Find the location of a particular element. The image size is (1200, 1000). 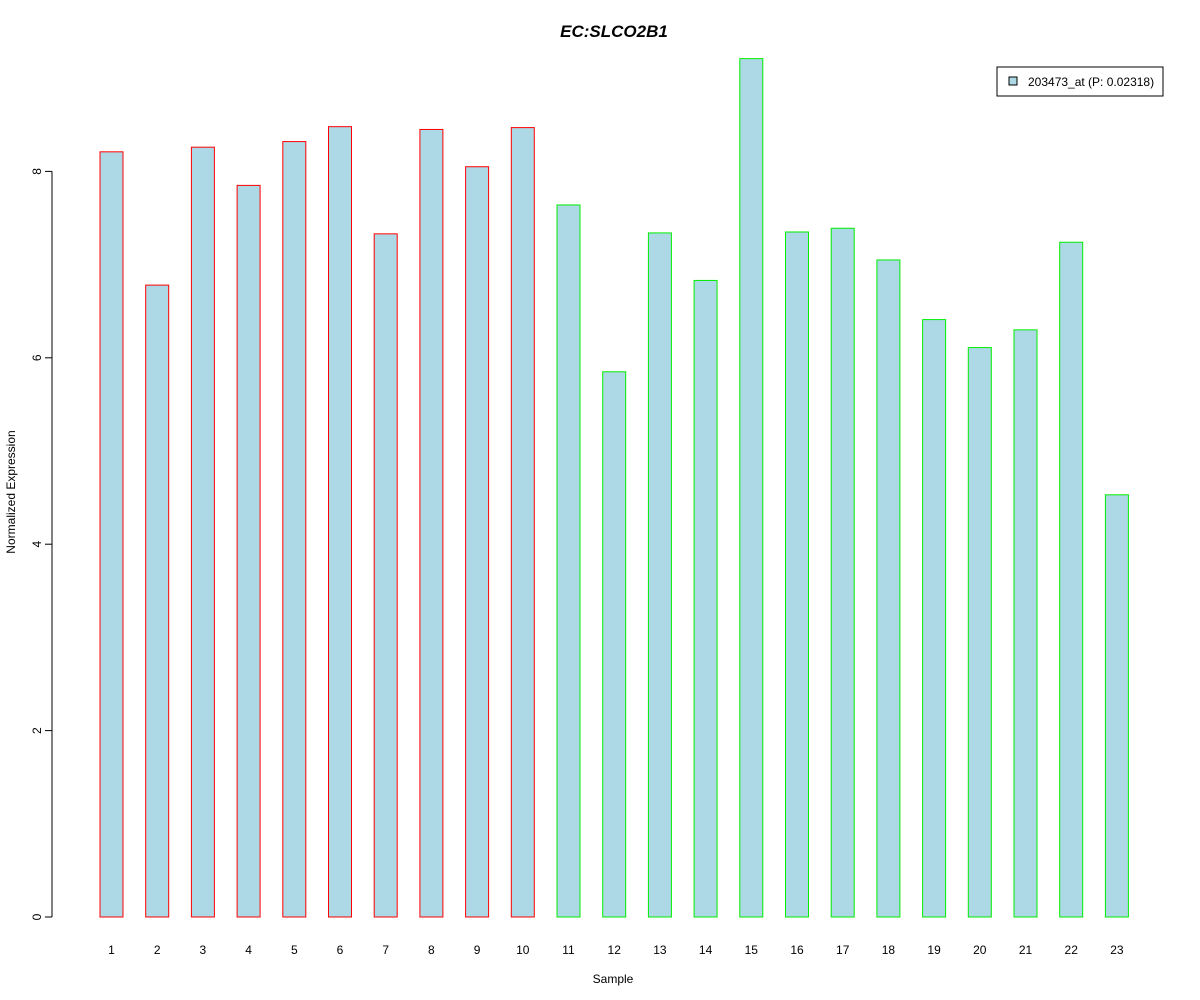

x-tick-label: 18 is located at coordinates (889, 950).